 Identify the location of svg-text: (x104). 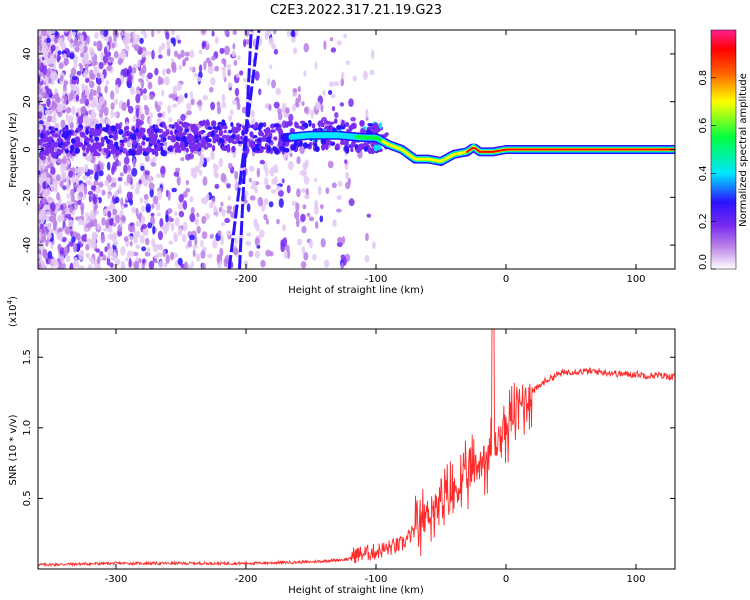
(12, 311).